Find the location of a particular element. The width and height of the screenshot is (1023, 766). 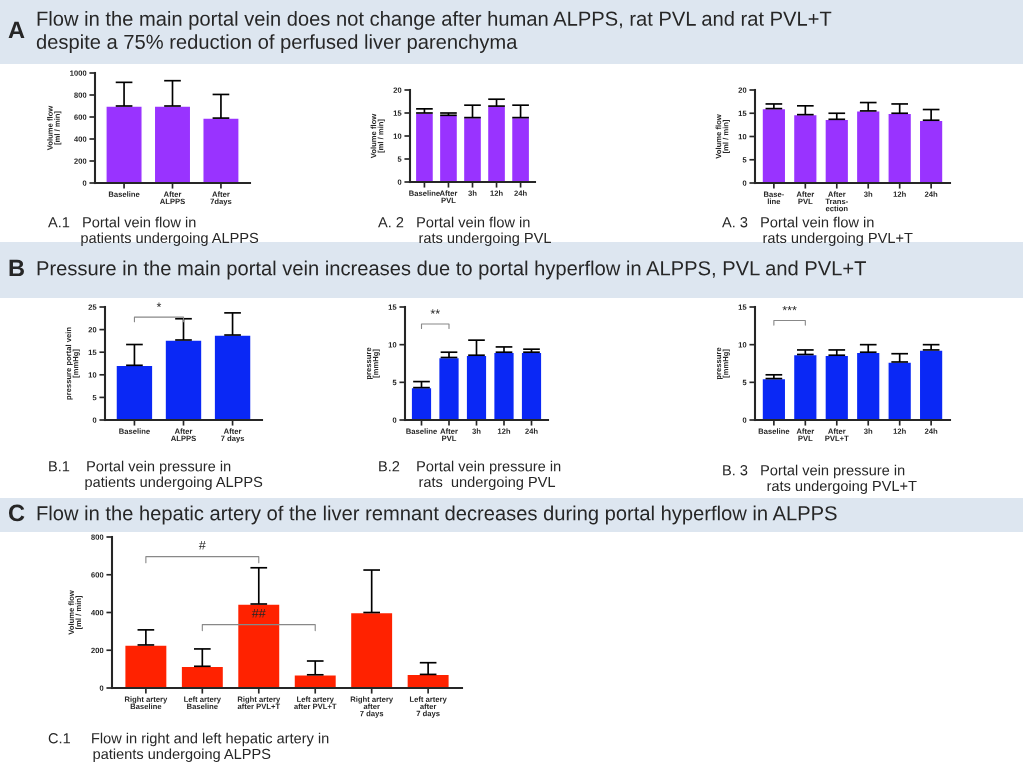

text: Pressure in the main portal vein increases due to portal hyperflow in ALPPS, PVL and PVL+T is located at coordinates (451, 270).